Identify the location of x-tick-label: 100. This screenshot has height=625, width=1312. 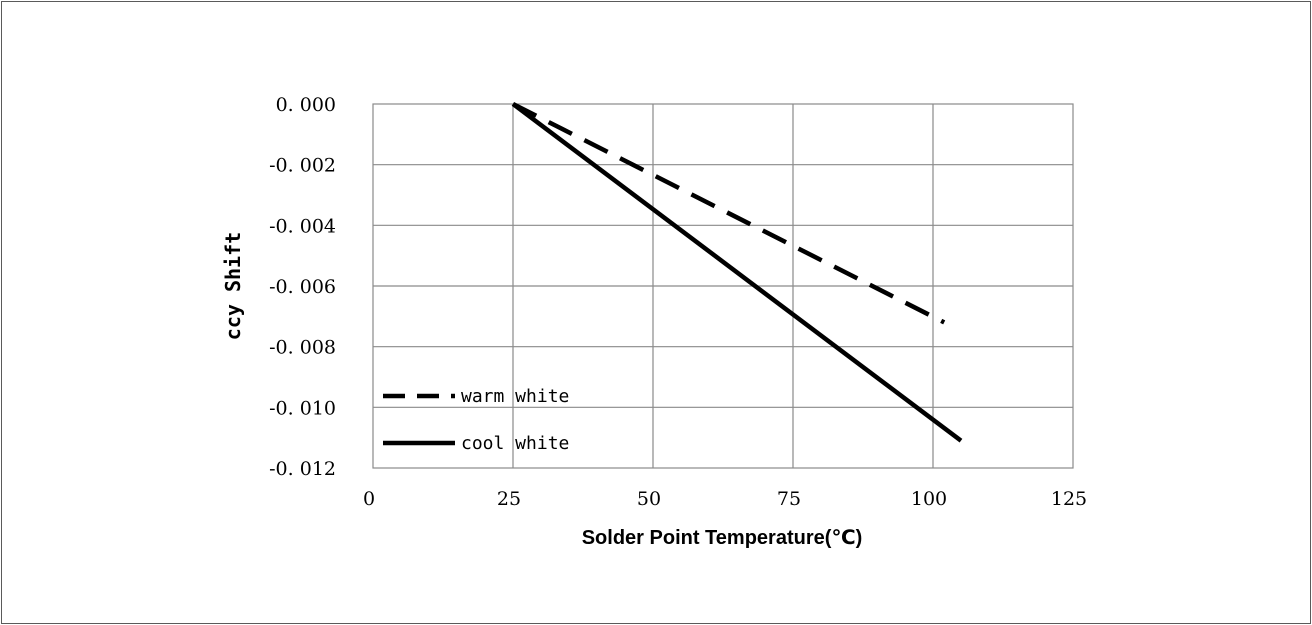
(929, 499).